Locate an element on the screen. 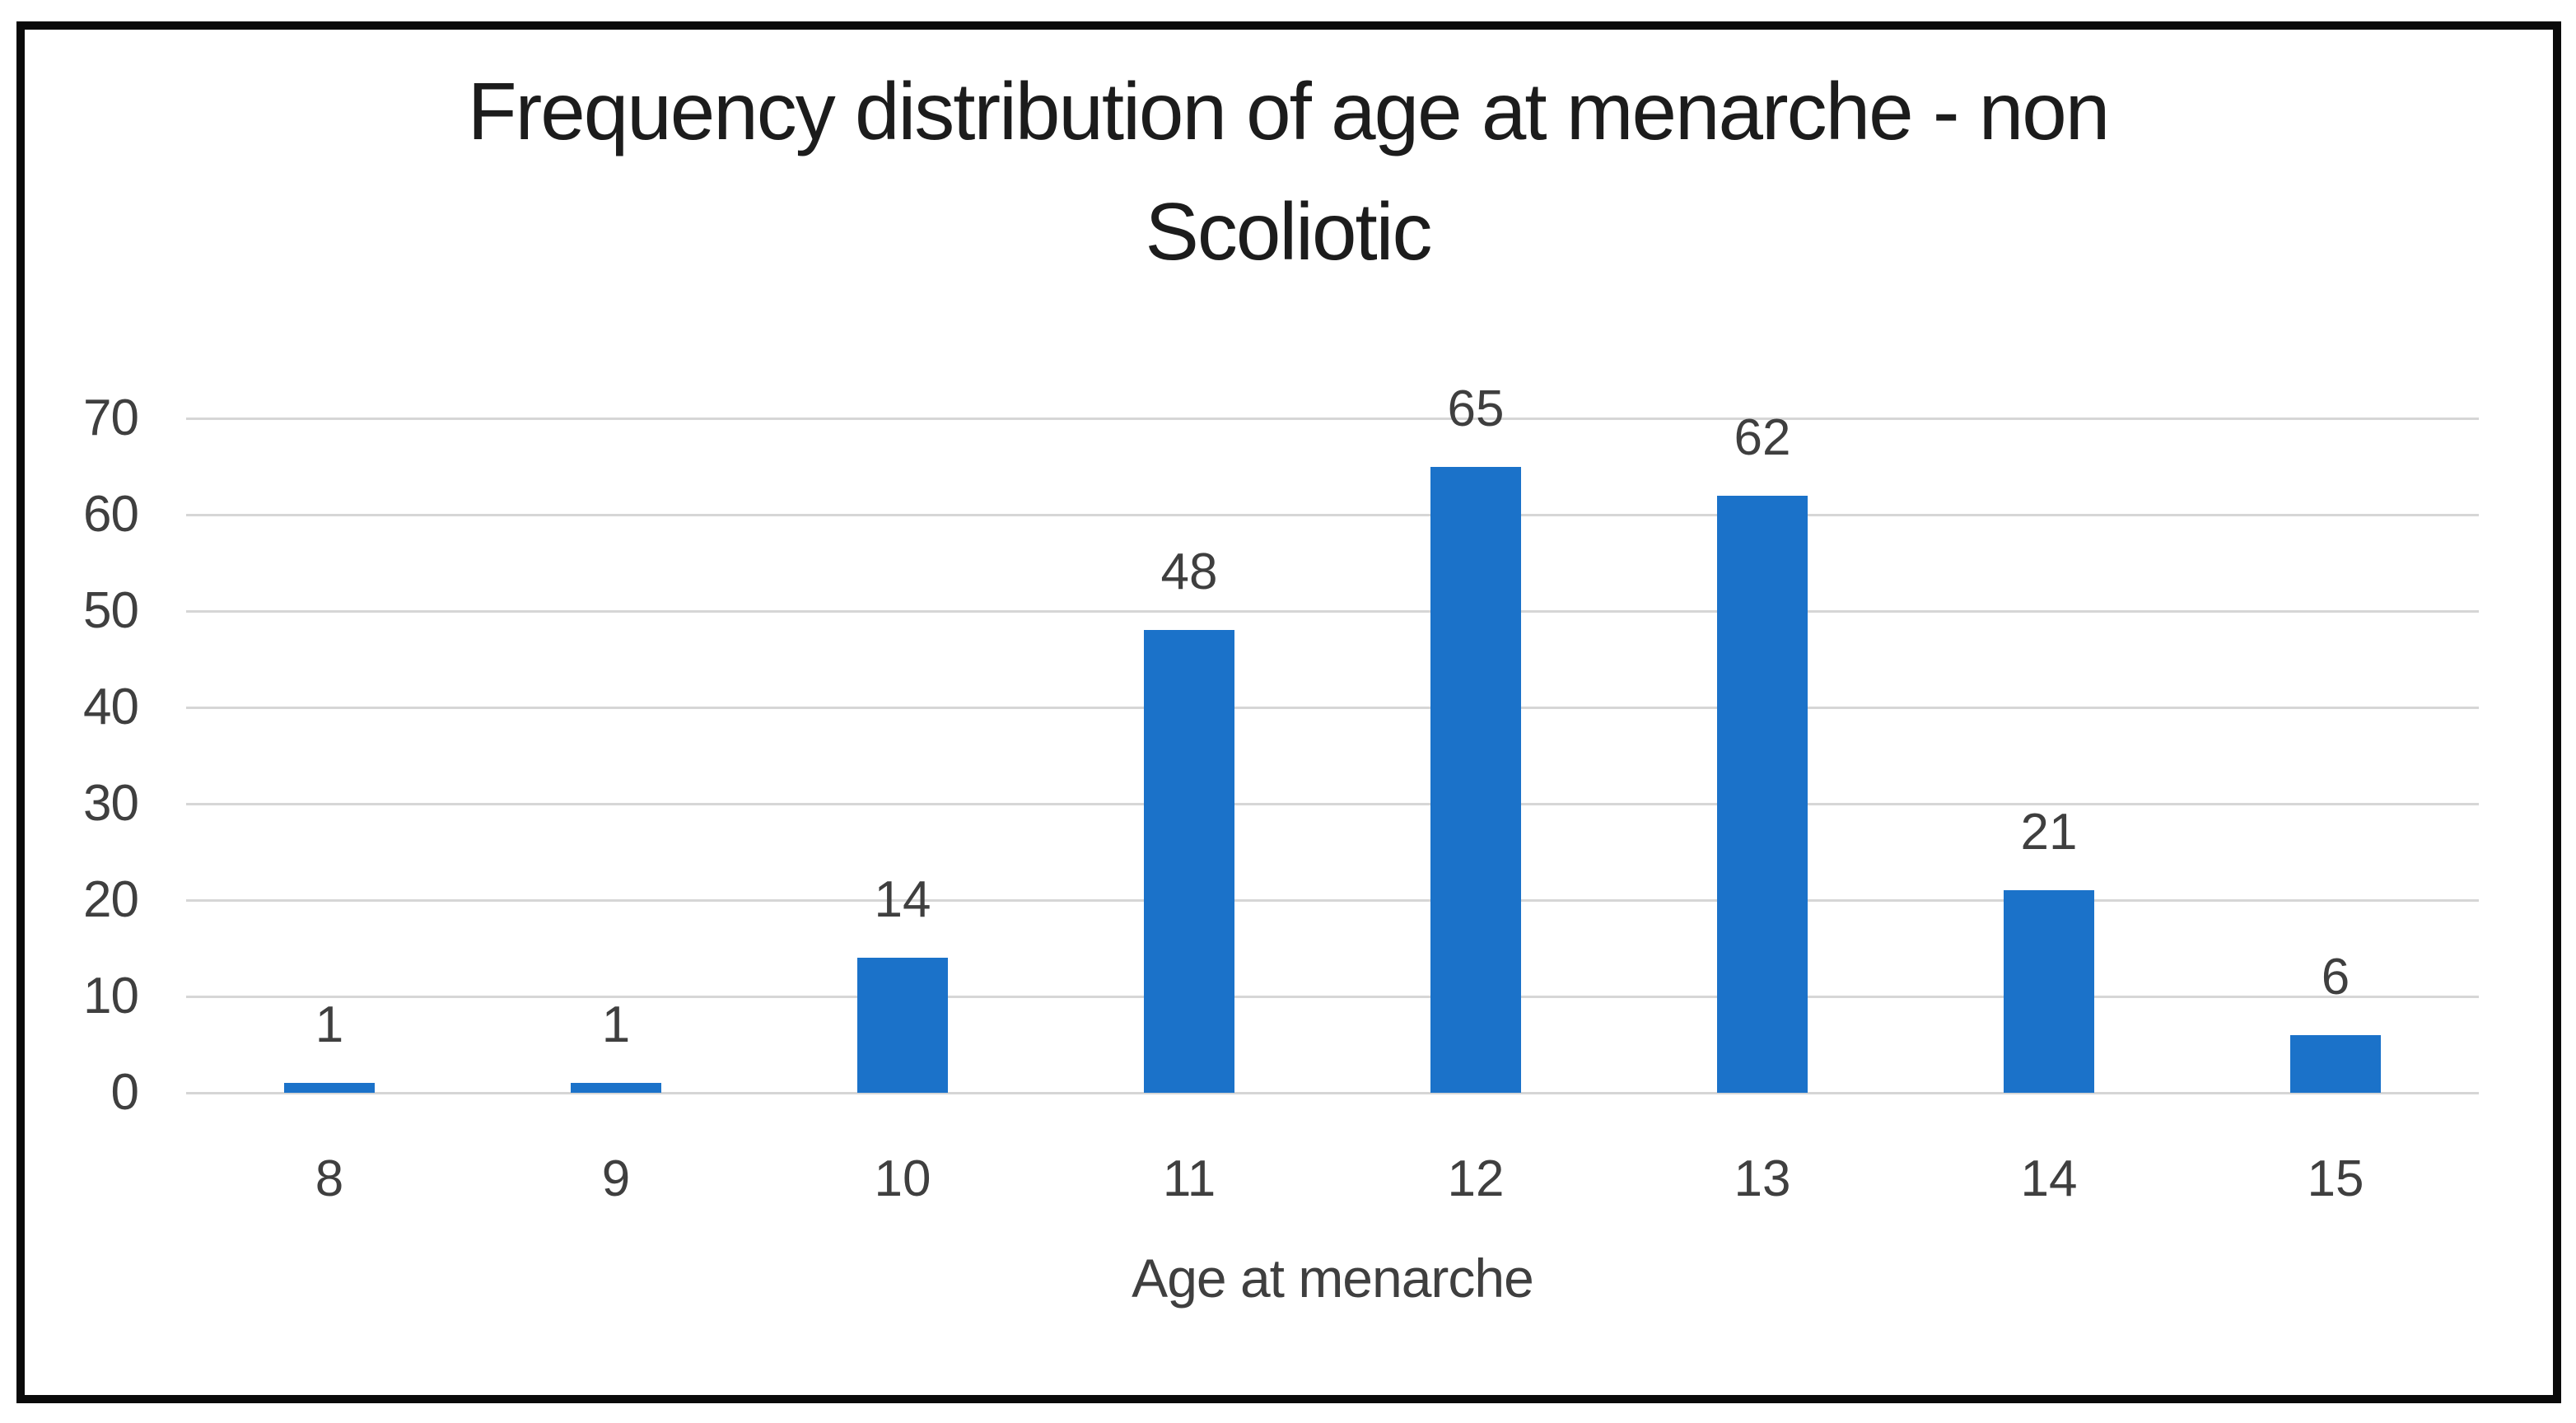 Image resolution: width=2576 pixels, height=1423 pixels. y-axis-tick-30: 30 is located at coordinates (111, 803).